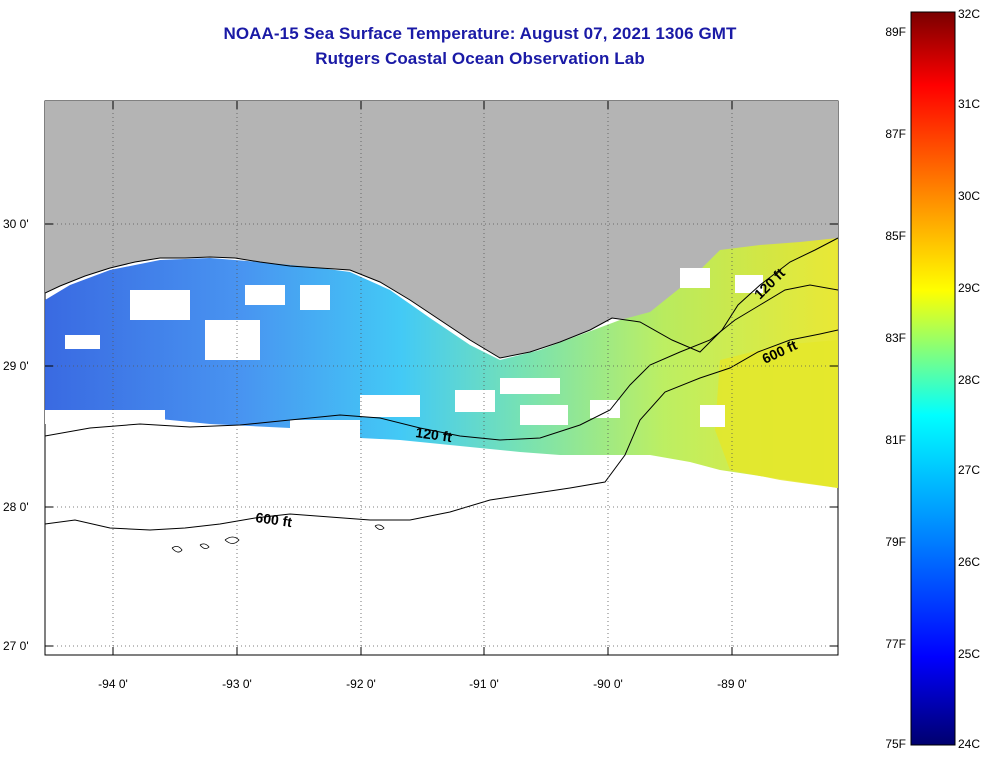 The width and height of the screenshot is (992, 761). I want to click on lat-label-27: 27 0', so click(16, 646).